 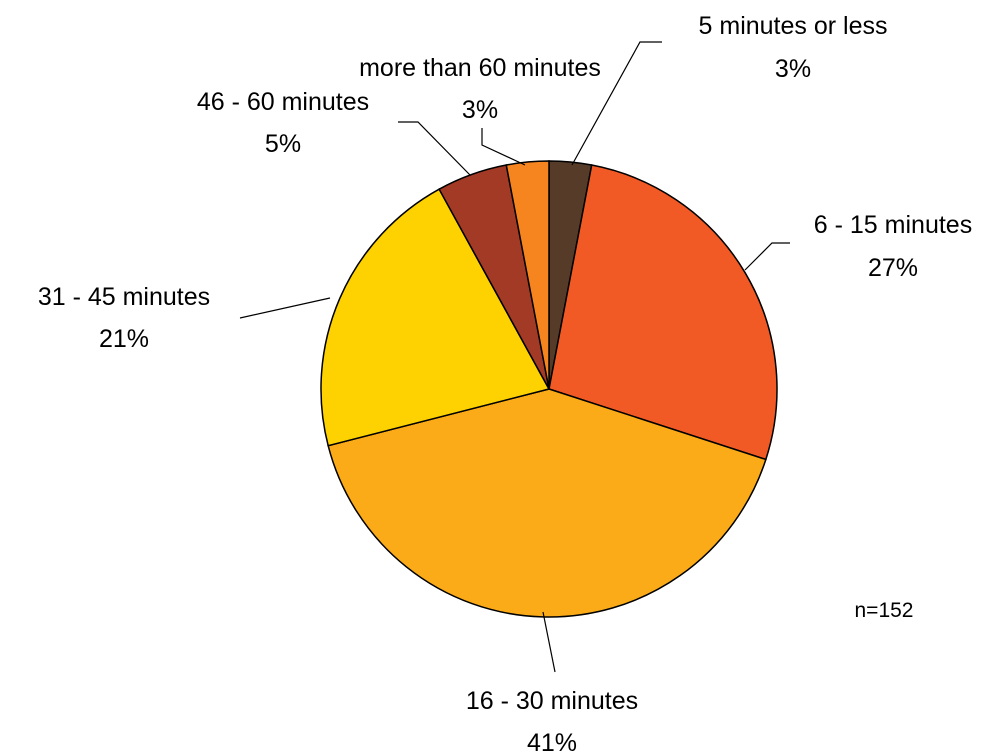 I want to click on label-16-30-minutes: 16 - 30 minutes 41%, so click(x=552, y=721).